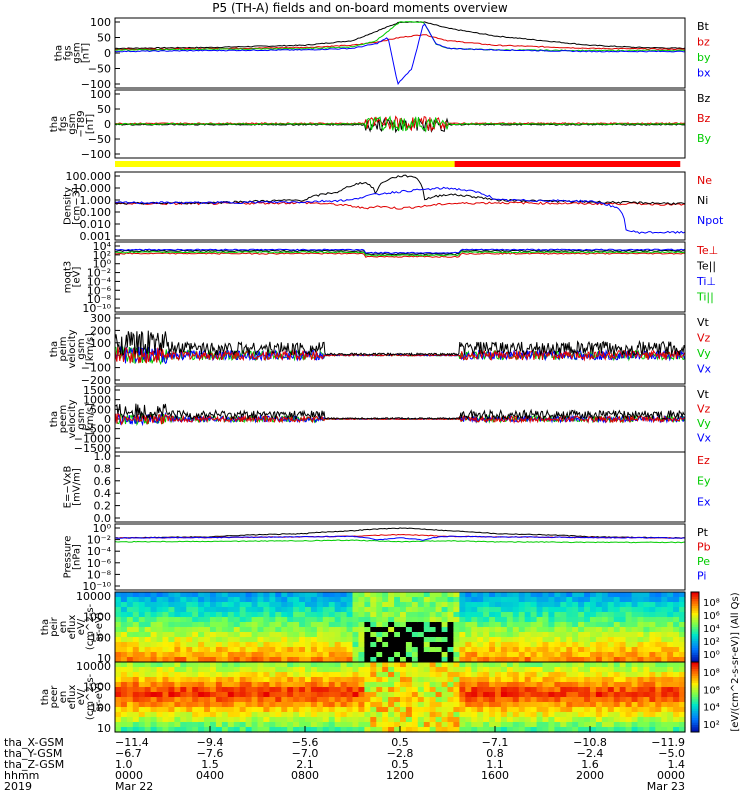 The width and height of the screenshot is (750, 800). What do you see at coordinates (711, 603) in the screenshot?
I see `colorbar-tick: 10⁸` at bounding box center [711, 603].